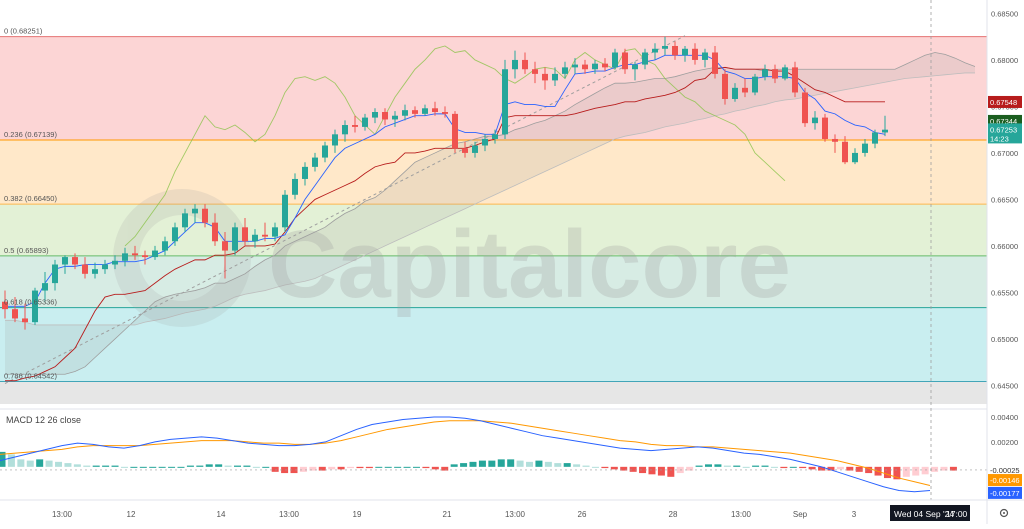  What do you see at coordinates (1005, 493) in the screenshot?
I see `macd-line-badge-label: -0.00177` at bounding box center [1005, 493].